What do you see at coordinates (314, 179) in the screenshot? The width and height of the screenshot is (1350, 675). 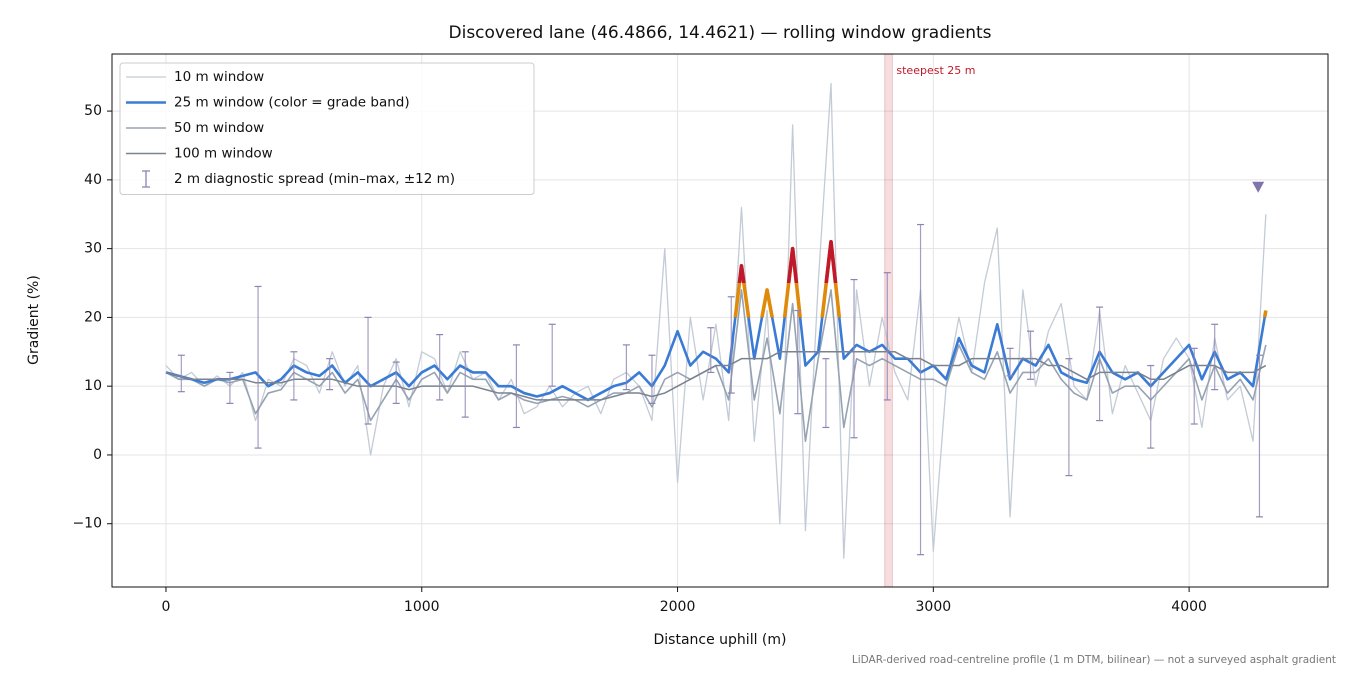 I see `legend-label: 2 m diagnostic spread (min–max, ±12 m)` at bounding box center [314, 179].